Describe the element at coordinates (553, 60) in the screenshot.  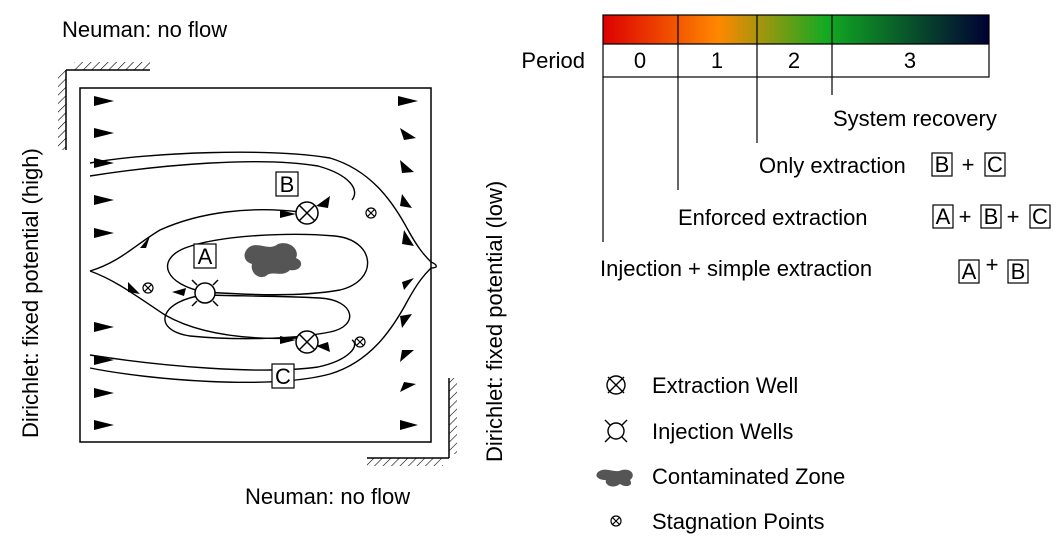
I see `timeline-header: Period` at that location.